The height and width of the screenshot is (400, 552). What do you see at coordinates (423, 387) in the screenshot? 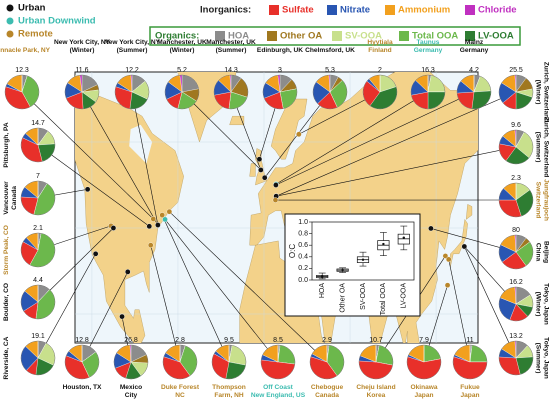
I see `site-name: Okinawa` at bounding box center [423, 387].